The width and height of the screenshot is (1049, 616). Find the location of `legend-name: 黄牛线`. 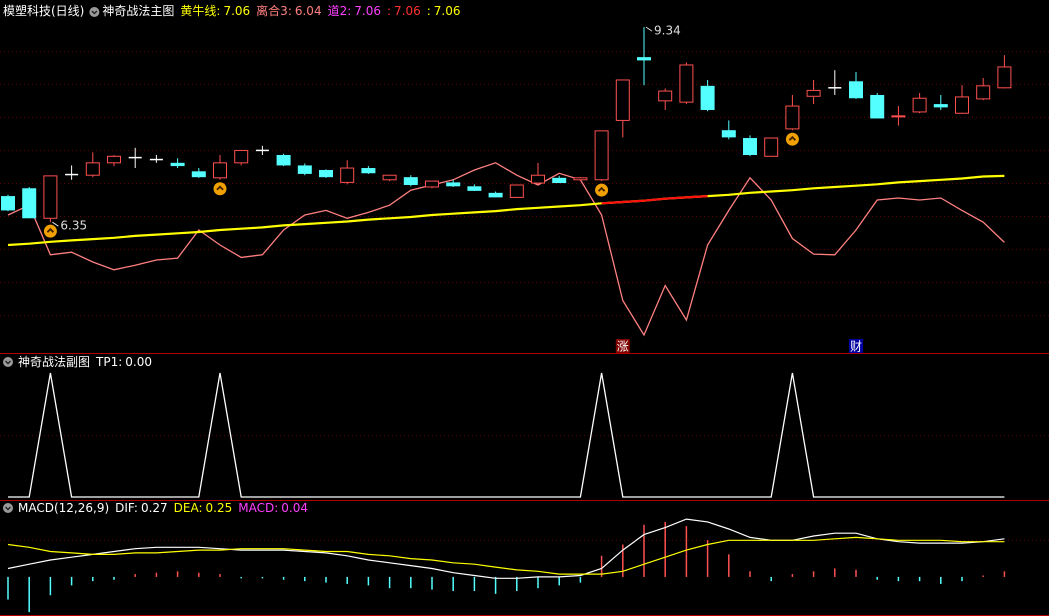

legend-name: 黄牛线 is located at coordinates (198, 10).